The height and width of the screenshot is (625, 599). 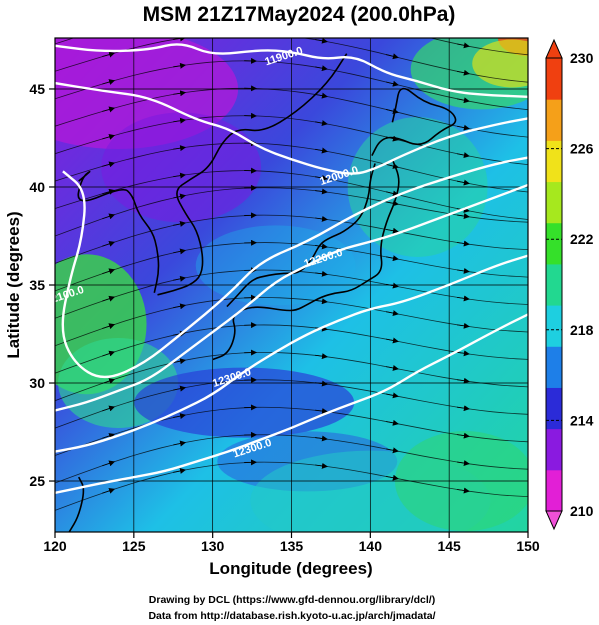 I want to click on y-tick-label: 25, so click(x=37, y=481).